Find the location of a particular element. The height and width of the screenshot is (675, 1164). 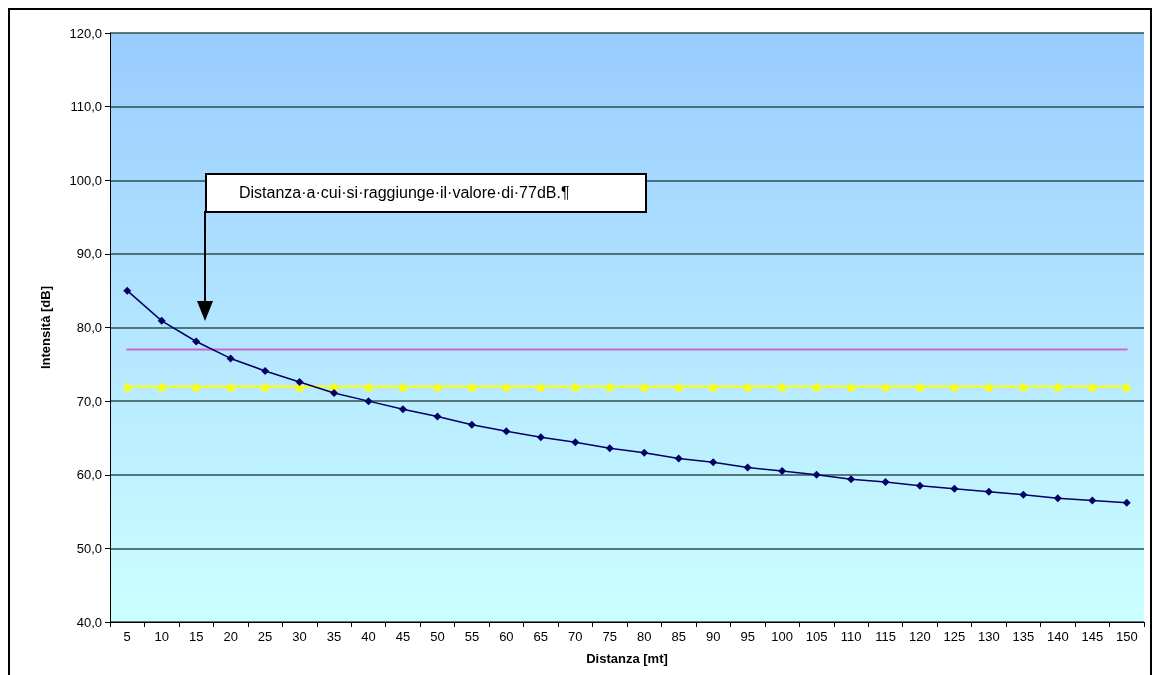

x-tick-label: 130 is located at coordinates (989, 636).